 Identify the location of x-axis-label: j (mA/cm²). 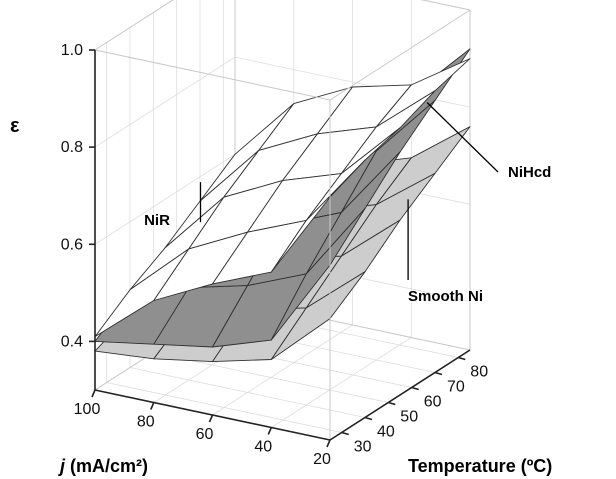
(103, 466).